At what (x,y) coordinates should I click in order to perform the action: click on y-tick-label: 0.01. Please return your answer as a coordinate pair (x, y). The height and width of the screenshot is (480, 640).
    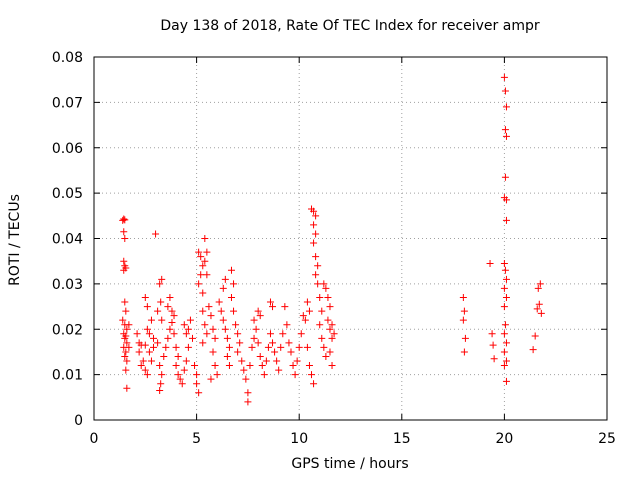
    Looking at the image, I should click on (67, 376).